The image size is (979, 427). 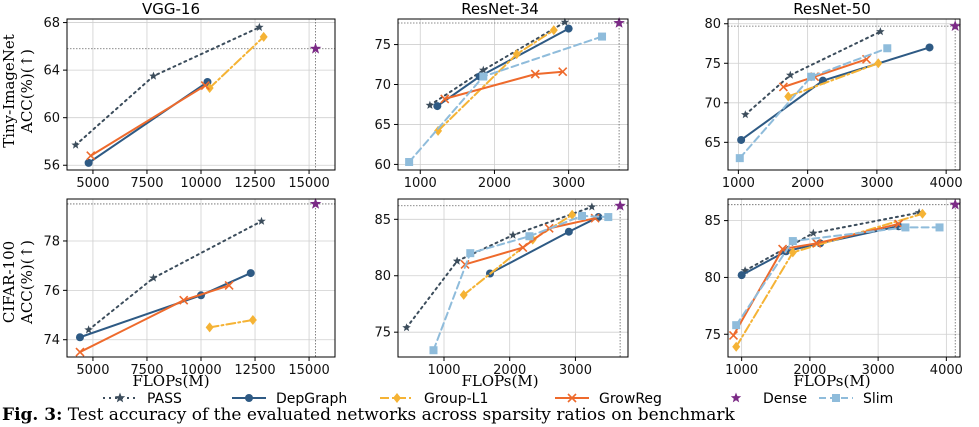 I want to click on y-tick-label: 64, so click(x=51, y=71).